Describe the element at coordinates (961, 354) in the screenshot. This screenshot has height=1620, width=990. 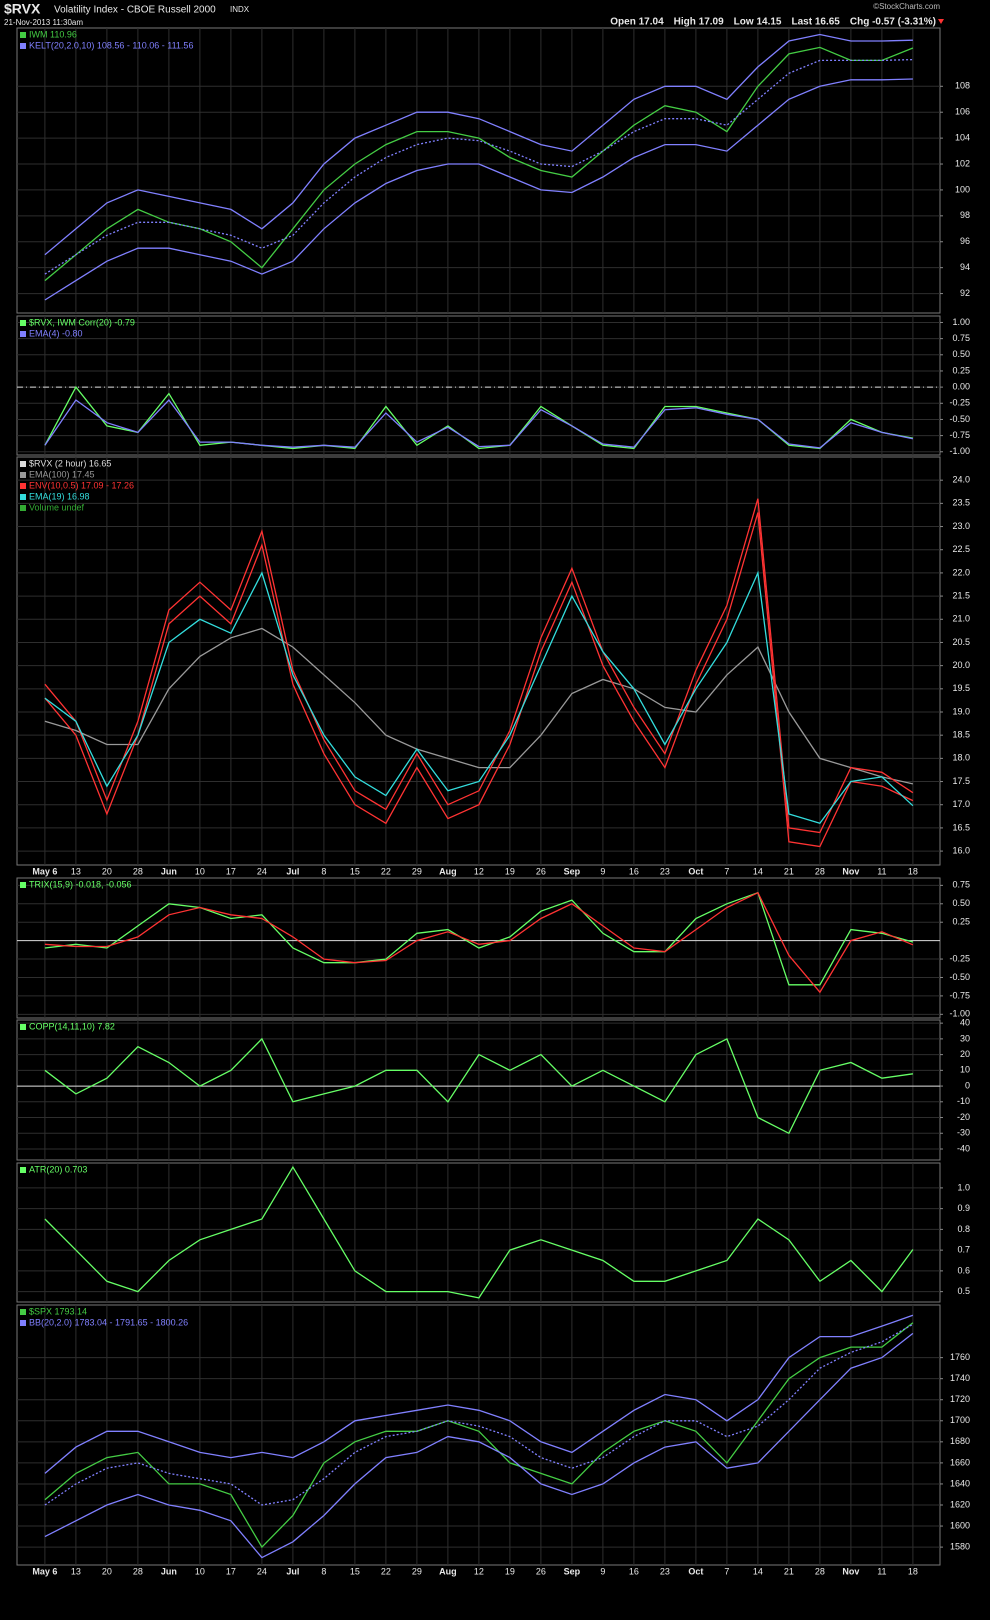
I see `y-tick-label: 0.50` at that location.